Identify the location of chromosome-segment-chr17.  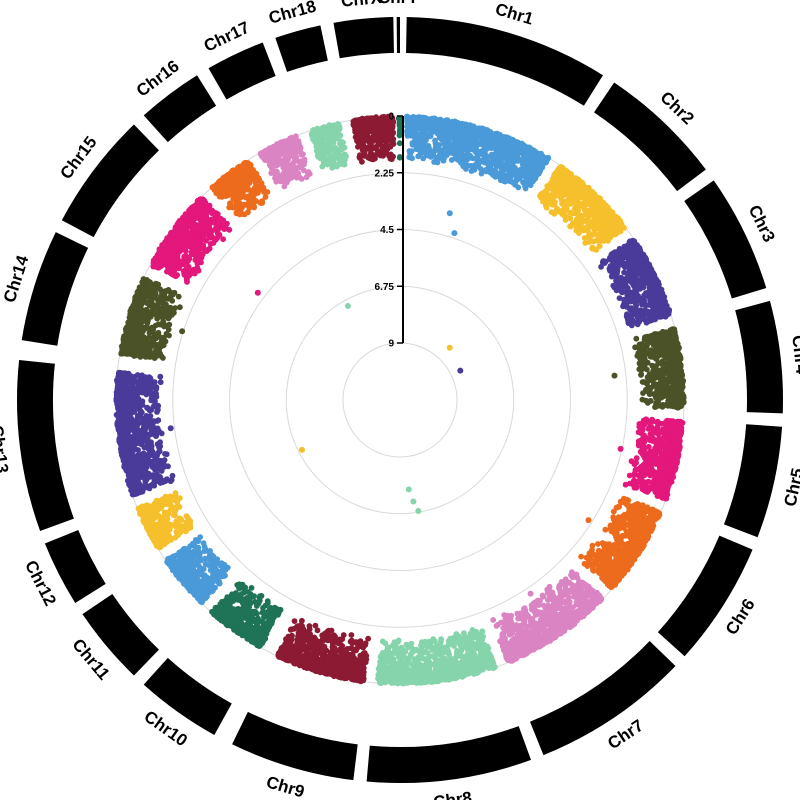
(242, 71).